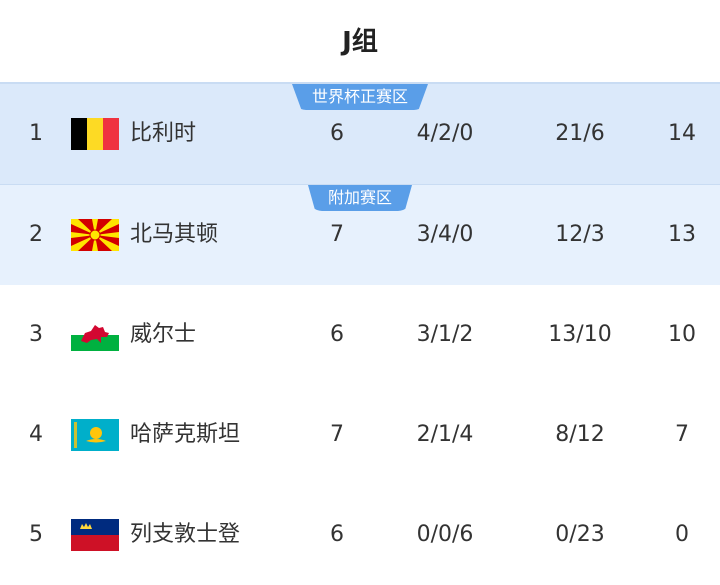 Image resolution: width=720 pixels, height=585 pixels. What do you see at coordinates (580, 534) in the screenshot?
I see `goals: 0/23` at bounding box center [580, 534].